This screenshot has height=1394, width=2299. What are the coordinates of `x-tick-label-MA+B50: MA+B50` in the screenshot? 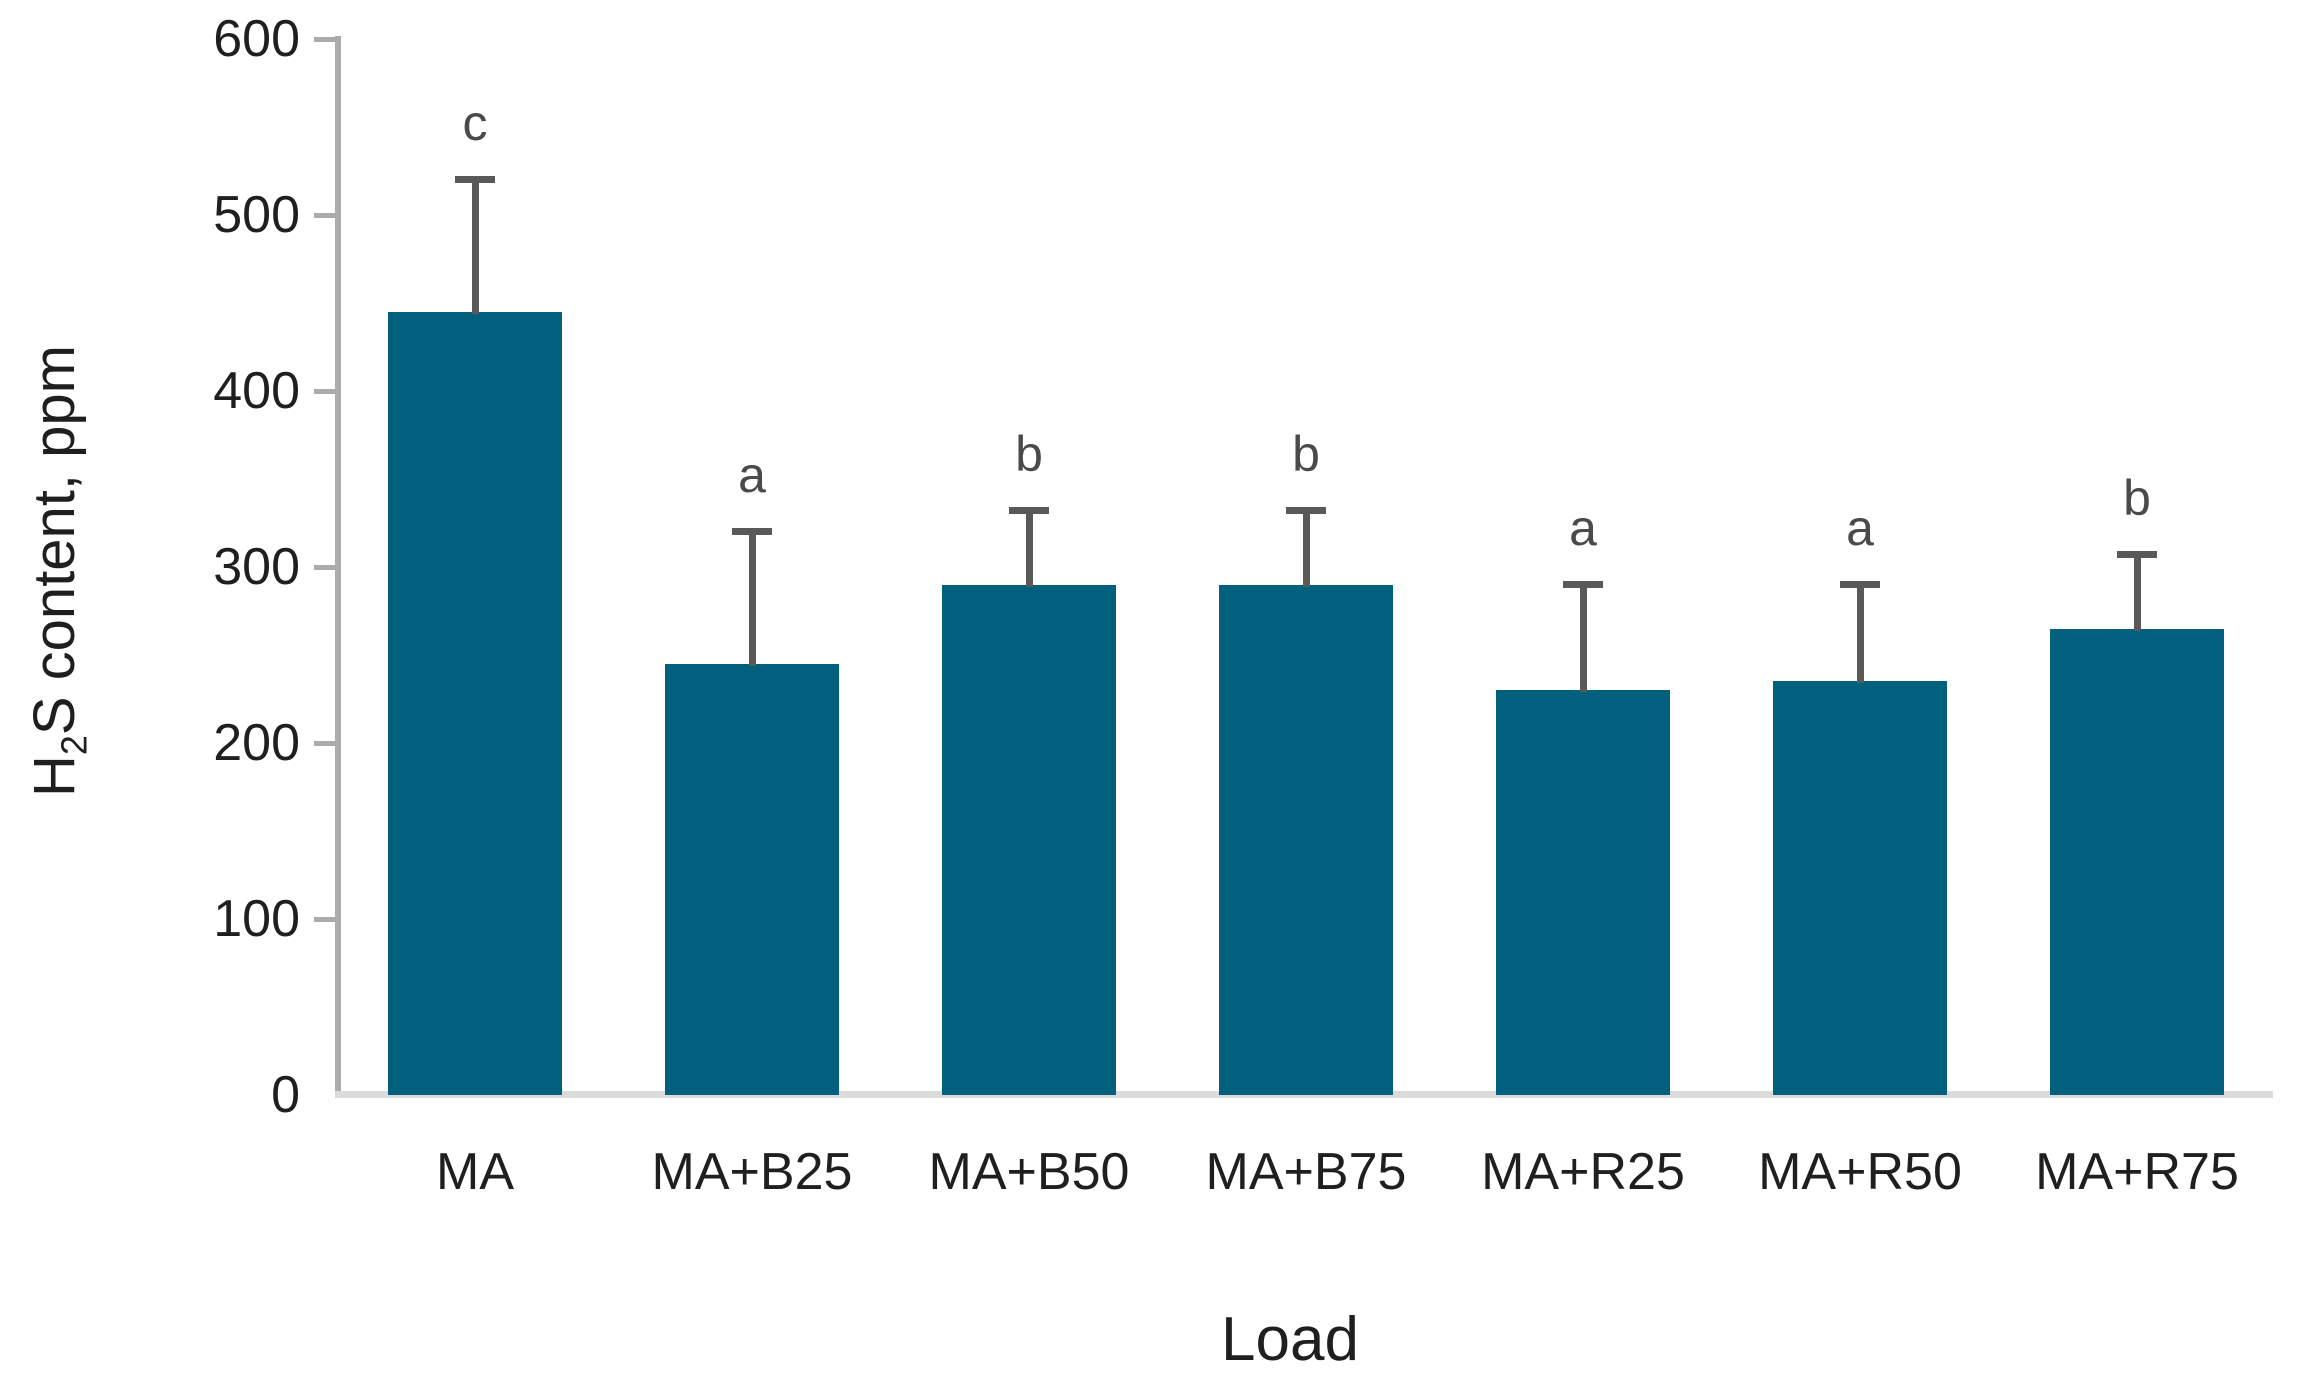 It's located at (1029, 1172).